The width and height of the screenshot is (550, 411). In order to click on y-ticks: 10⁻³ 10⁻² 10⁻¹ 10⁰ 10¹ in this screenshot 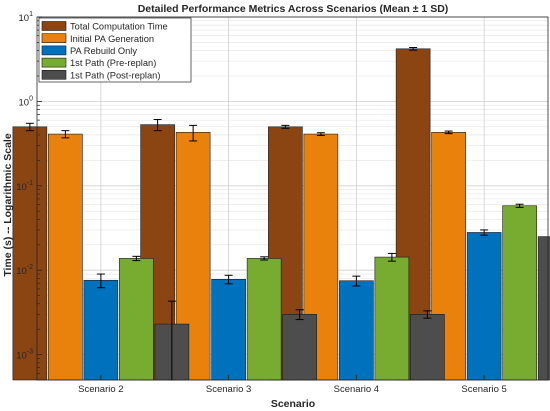, I will do `click(29, 192)`.